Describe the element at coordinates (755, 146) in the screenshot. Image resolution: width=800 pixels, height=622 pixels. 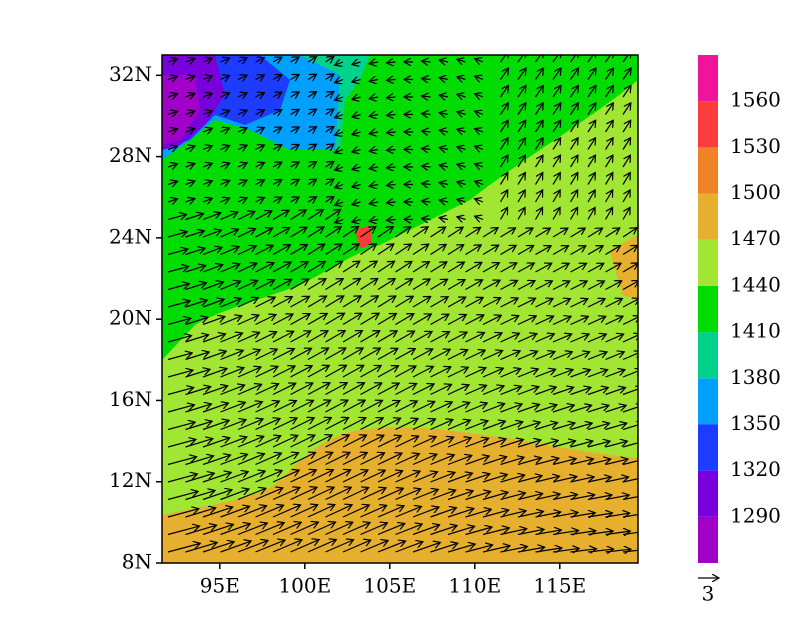
I see `colorbar-label: 1530` at that location.